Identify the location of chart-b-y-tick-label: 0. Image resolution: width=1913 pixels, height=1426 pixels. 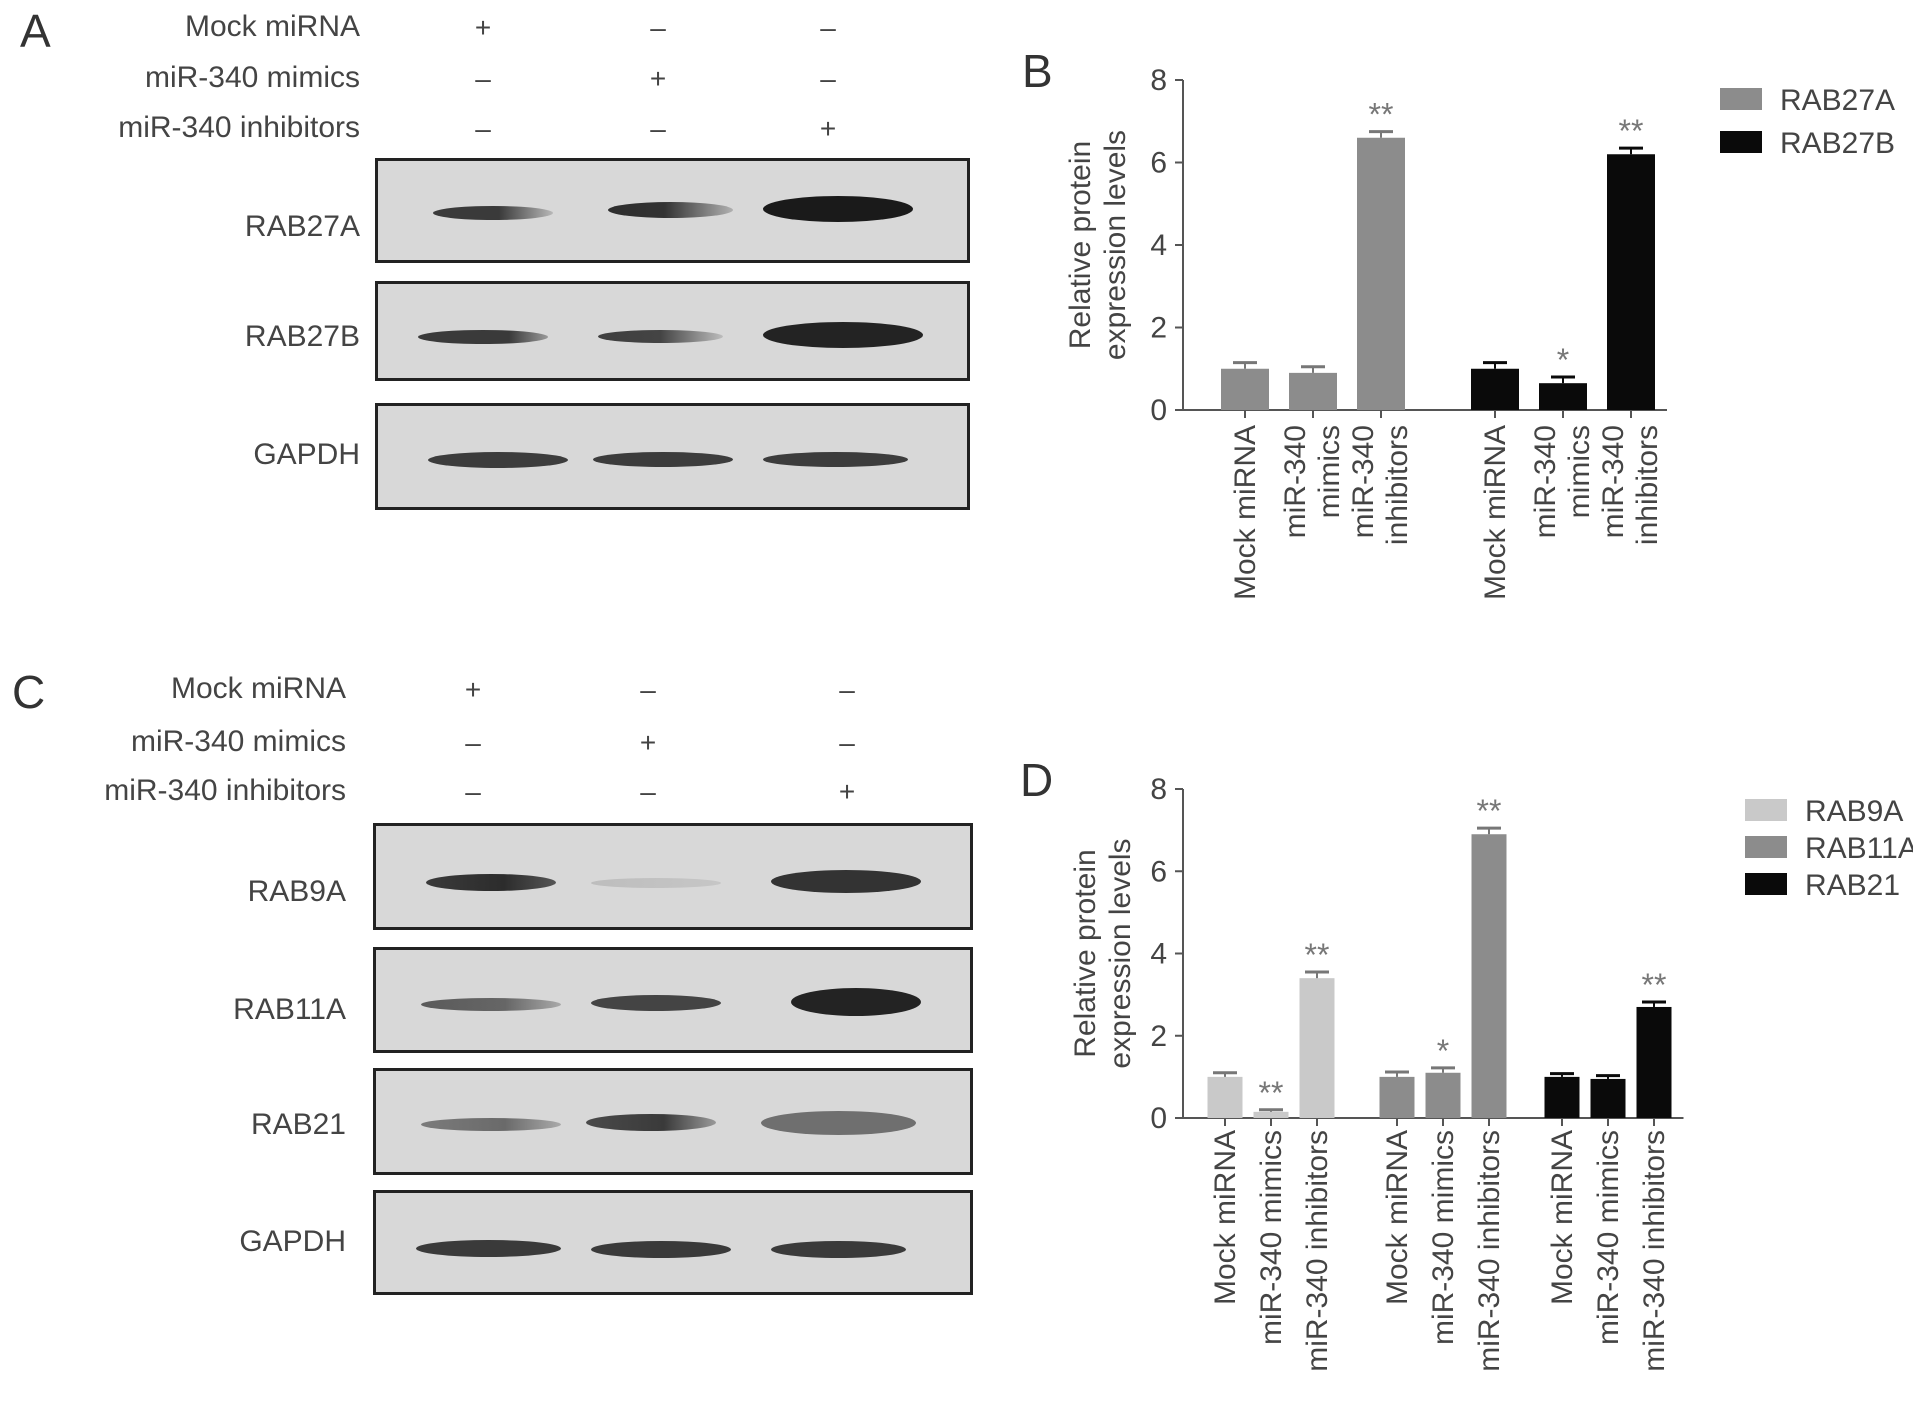
(1158, 410).